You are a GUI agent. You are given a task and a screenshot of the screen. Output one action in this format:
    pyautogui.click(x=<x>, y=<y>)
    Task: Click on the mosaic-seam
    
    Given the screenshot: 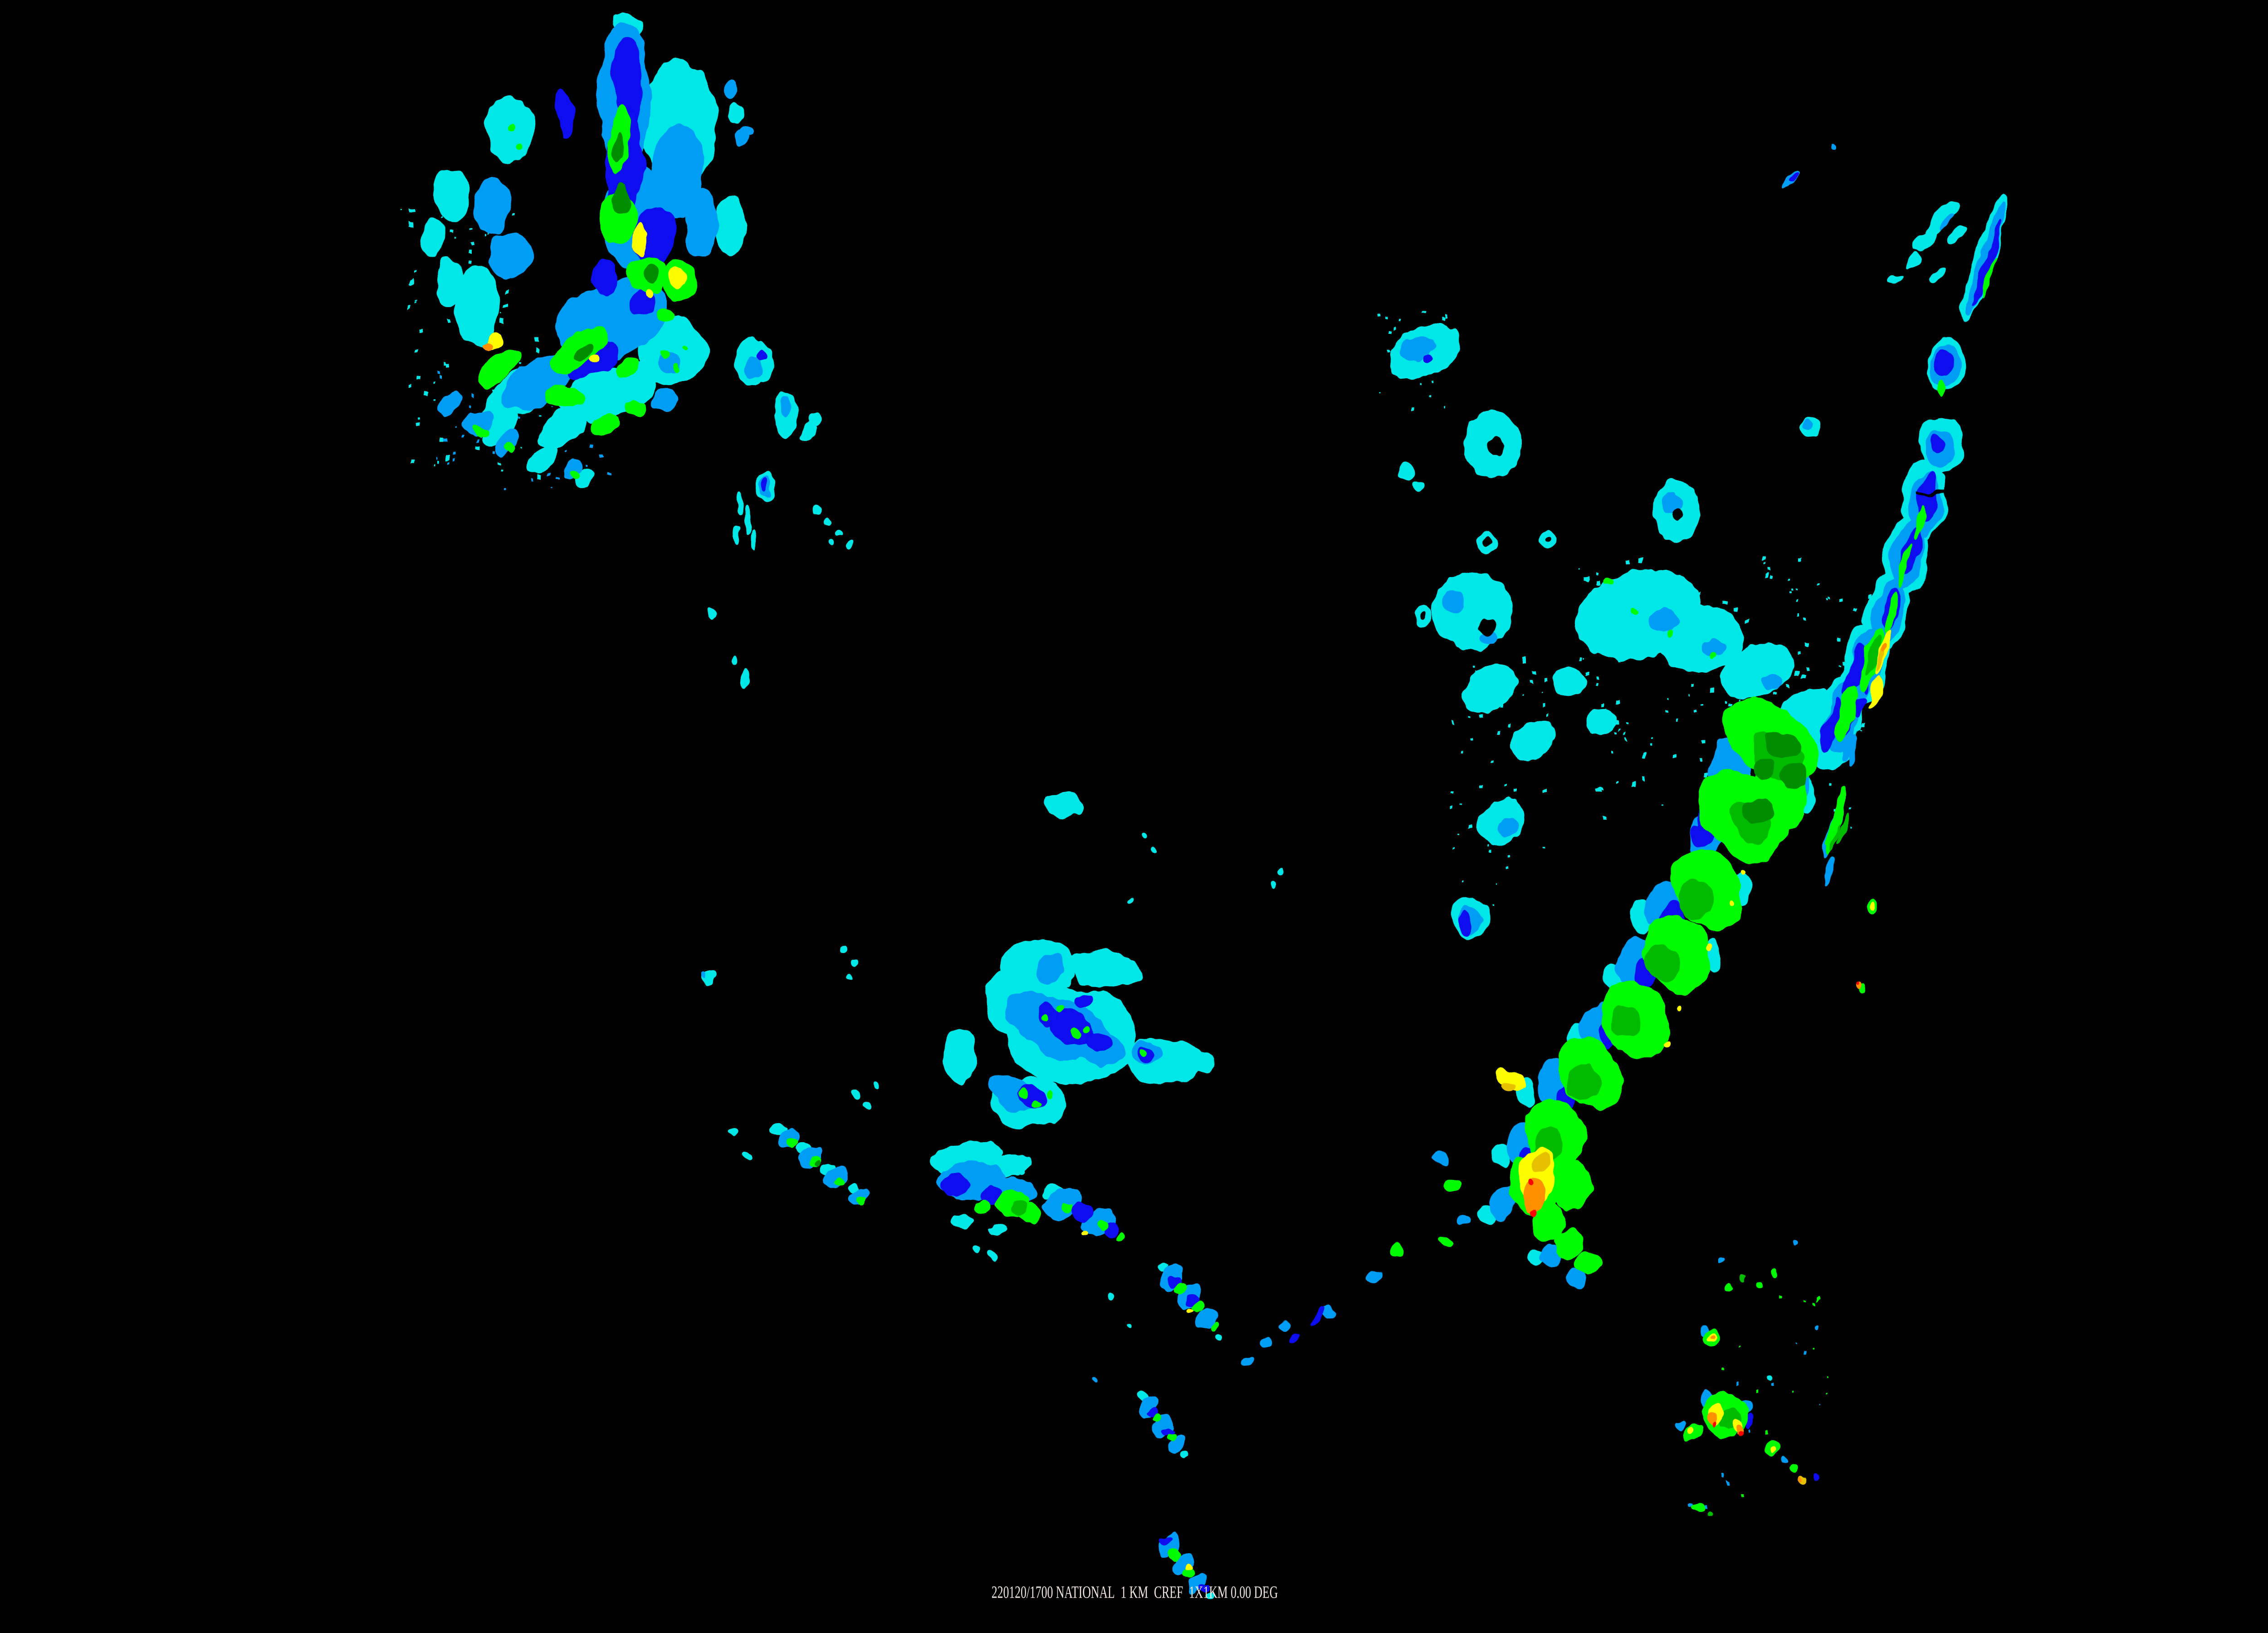 What is the action you would take?
    pyautogui.click(x=1946, y=415)
    